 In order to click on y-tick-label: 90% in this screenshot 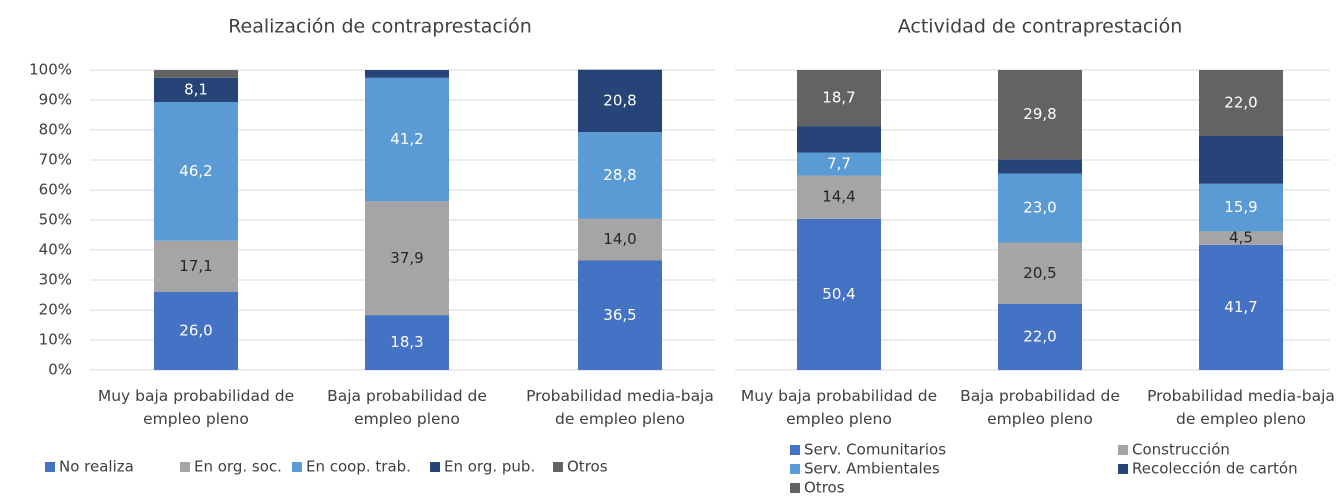, I will do `click(55, 100)`.